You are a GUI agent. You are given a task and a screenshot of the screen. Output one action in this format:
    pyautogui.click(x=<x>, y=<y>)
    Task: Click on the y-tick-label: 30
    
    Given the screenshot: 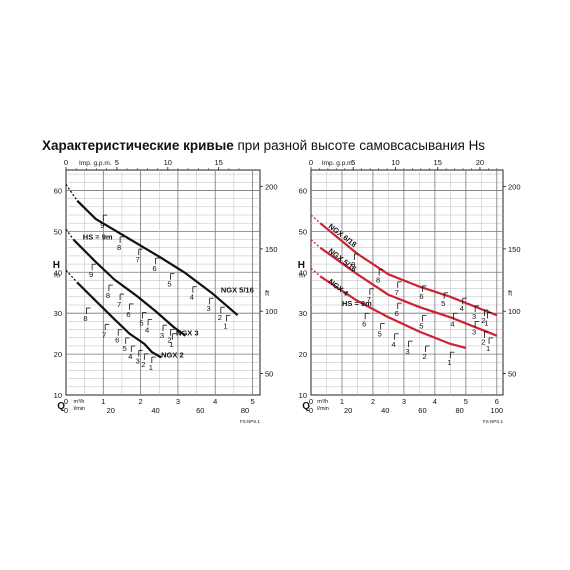 What is the action you would take?
    pyautogui.click(x=58, y=313)
    